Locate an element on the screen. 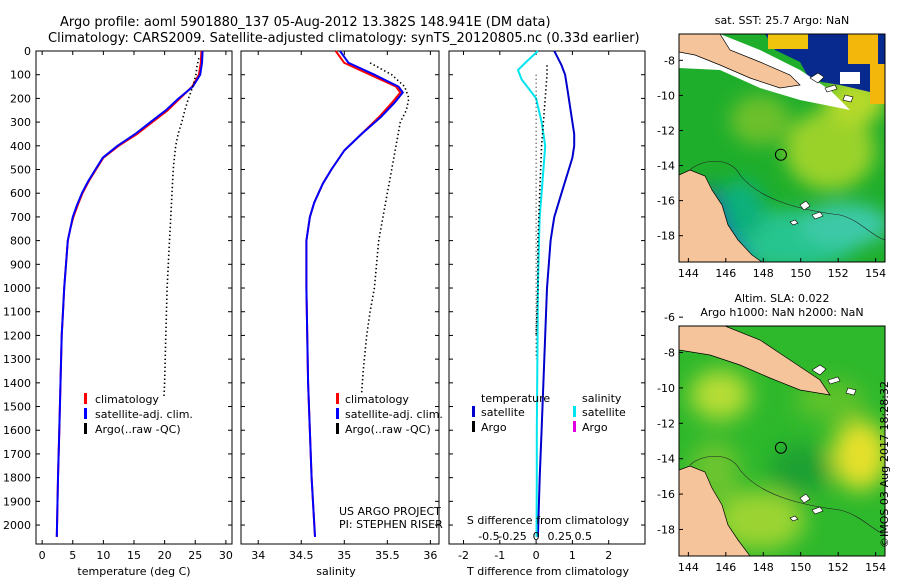 This screenshot has height=580, width=900. y-tick-label: 1200 is located at coordinates (17, 335).